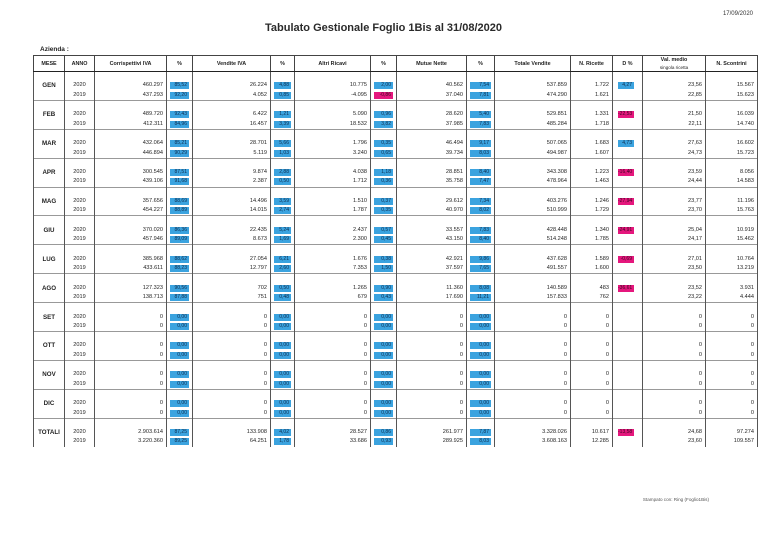  Describe the element at coordinates (674, 288) in the screenshot. I see `val-medio-cell: 23,52` at that location.